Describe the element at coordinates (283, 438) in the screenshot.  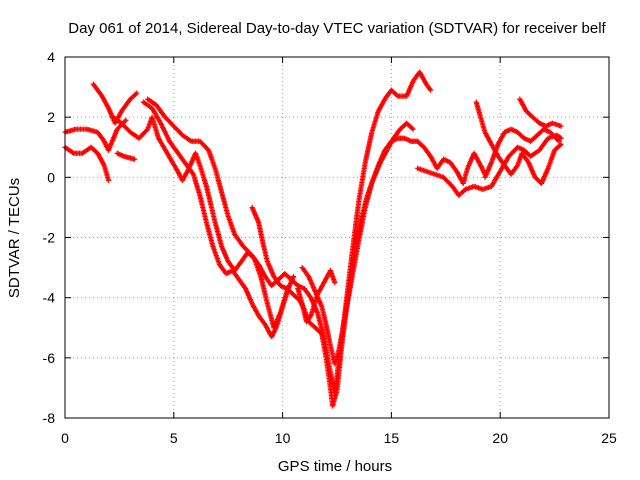
I see `x-tick-label: 10` at that location.